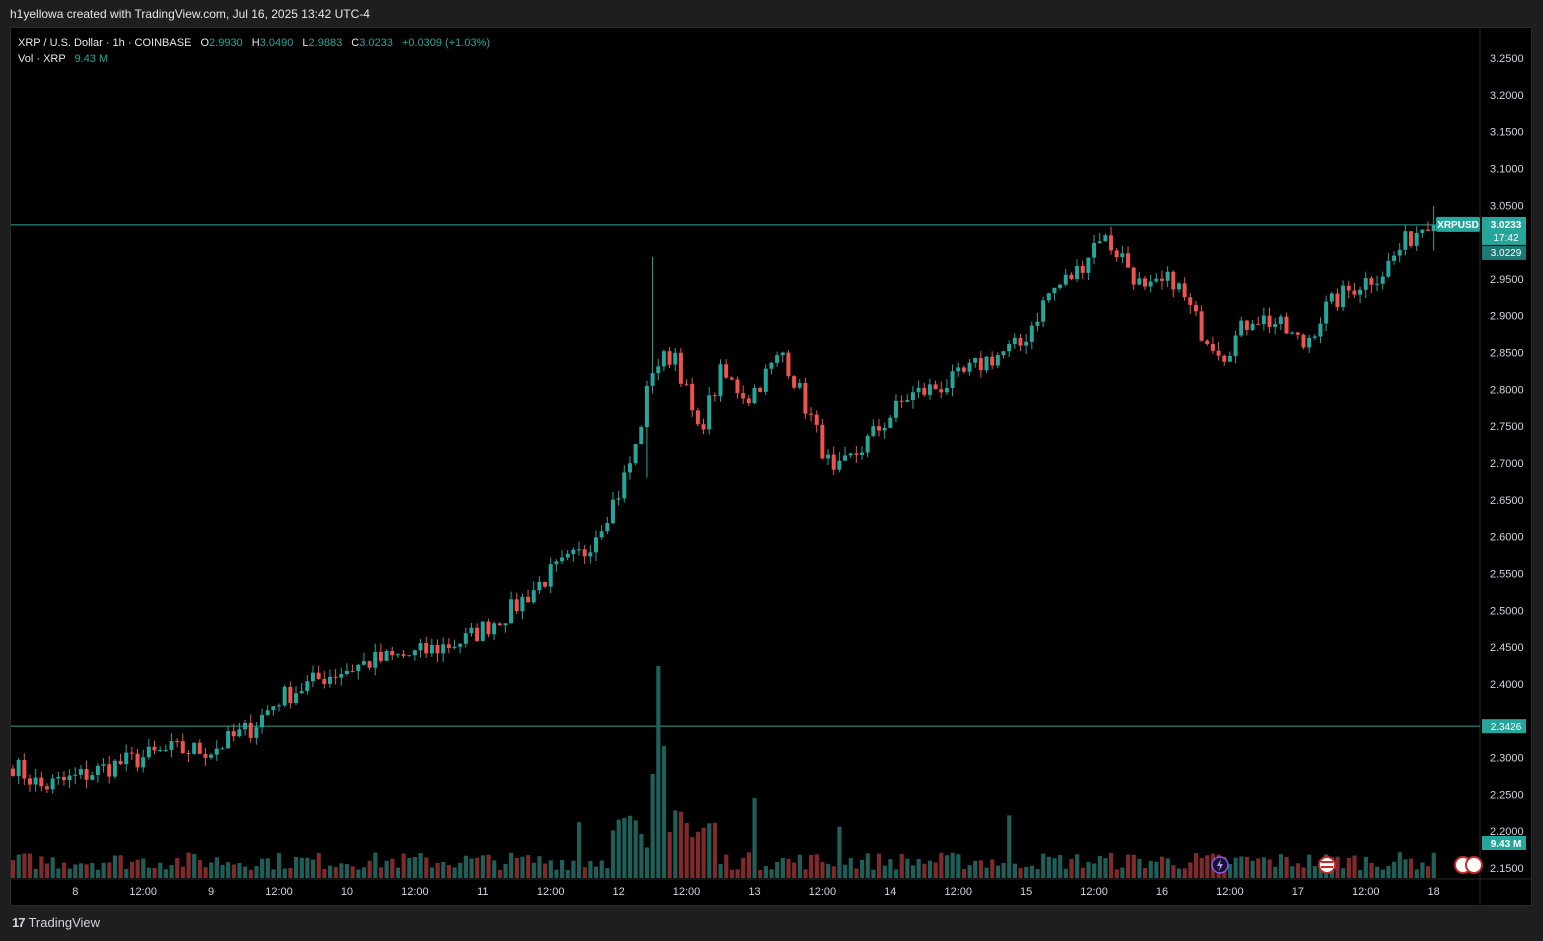 The image size is (1543, 941). I want to click on symbol-price-tag, so click(1458, 224).